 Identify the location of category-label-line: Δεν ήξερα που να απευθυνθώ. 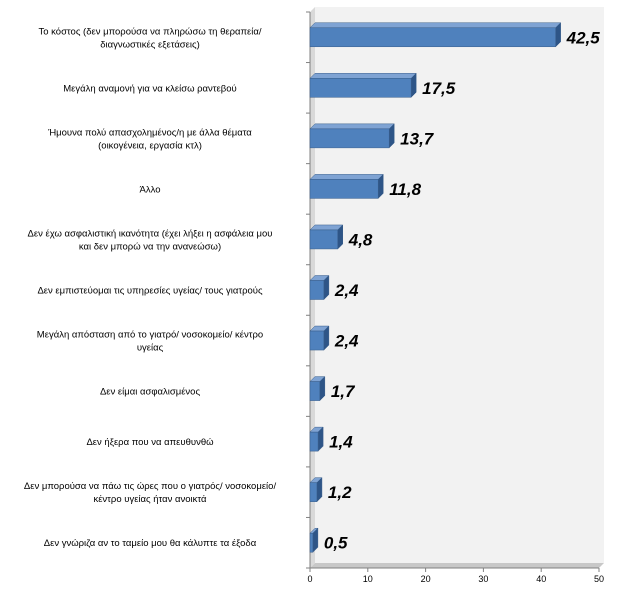
(150, 442).